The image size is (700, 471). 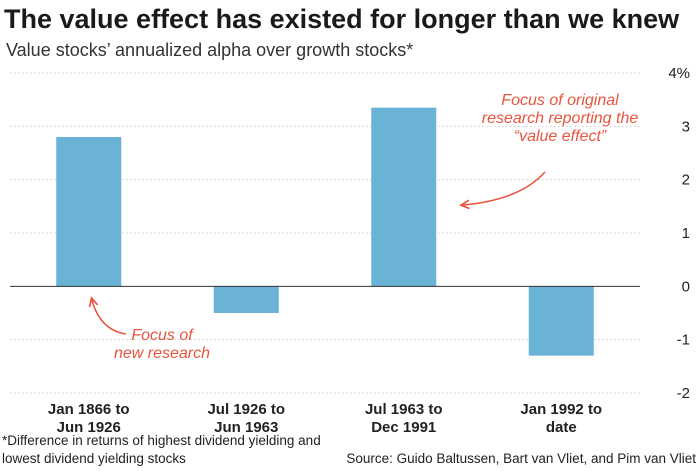 I want to click on y-tick-label: -1, so click(x=683, y=340).